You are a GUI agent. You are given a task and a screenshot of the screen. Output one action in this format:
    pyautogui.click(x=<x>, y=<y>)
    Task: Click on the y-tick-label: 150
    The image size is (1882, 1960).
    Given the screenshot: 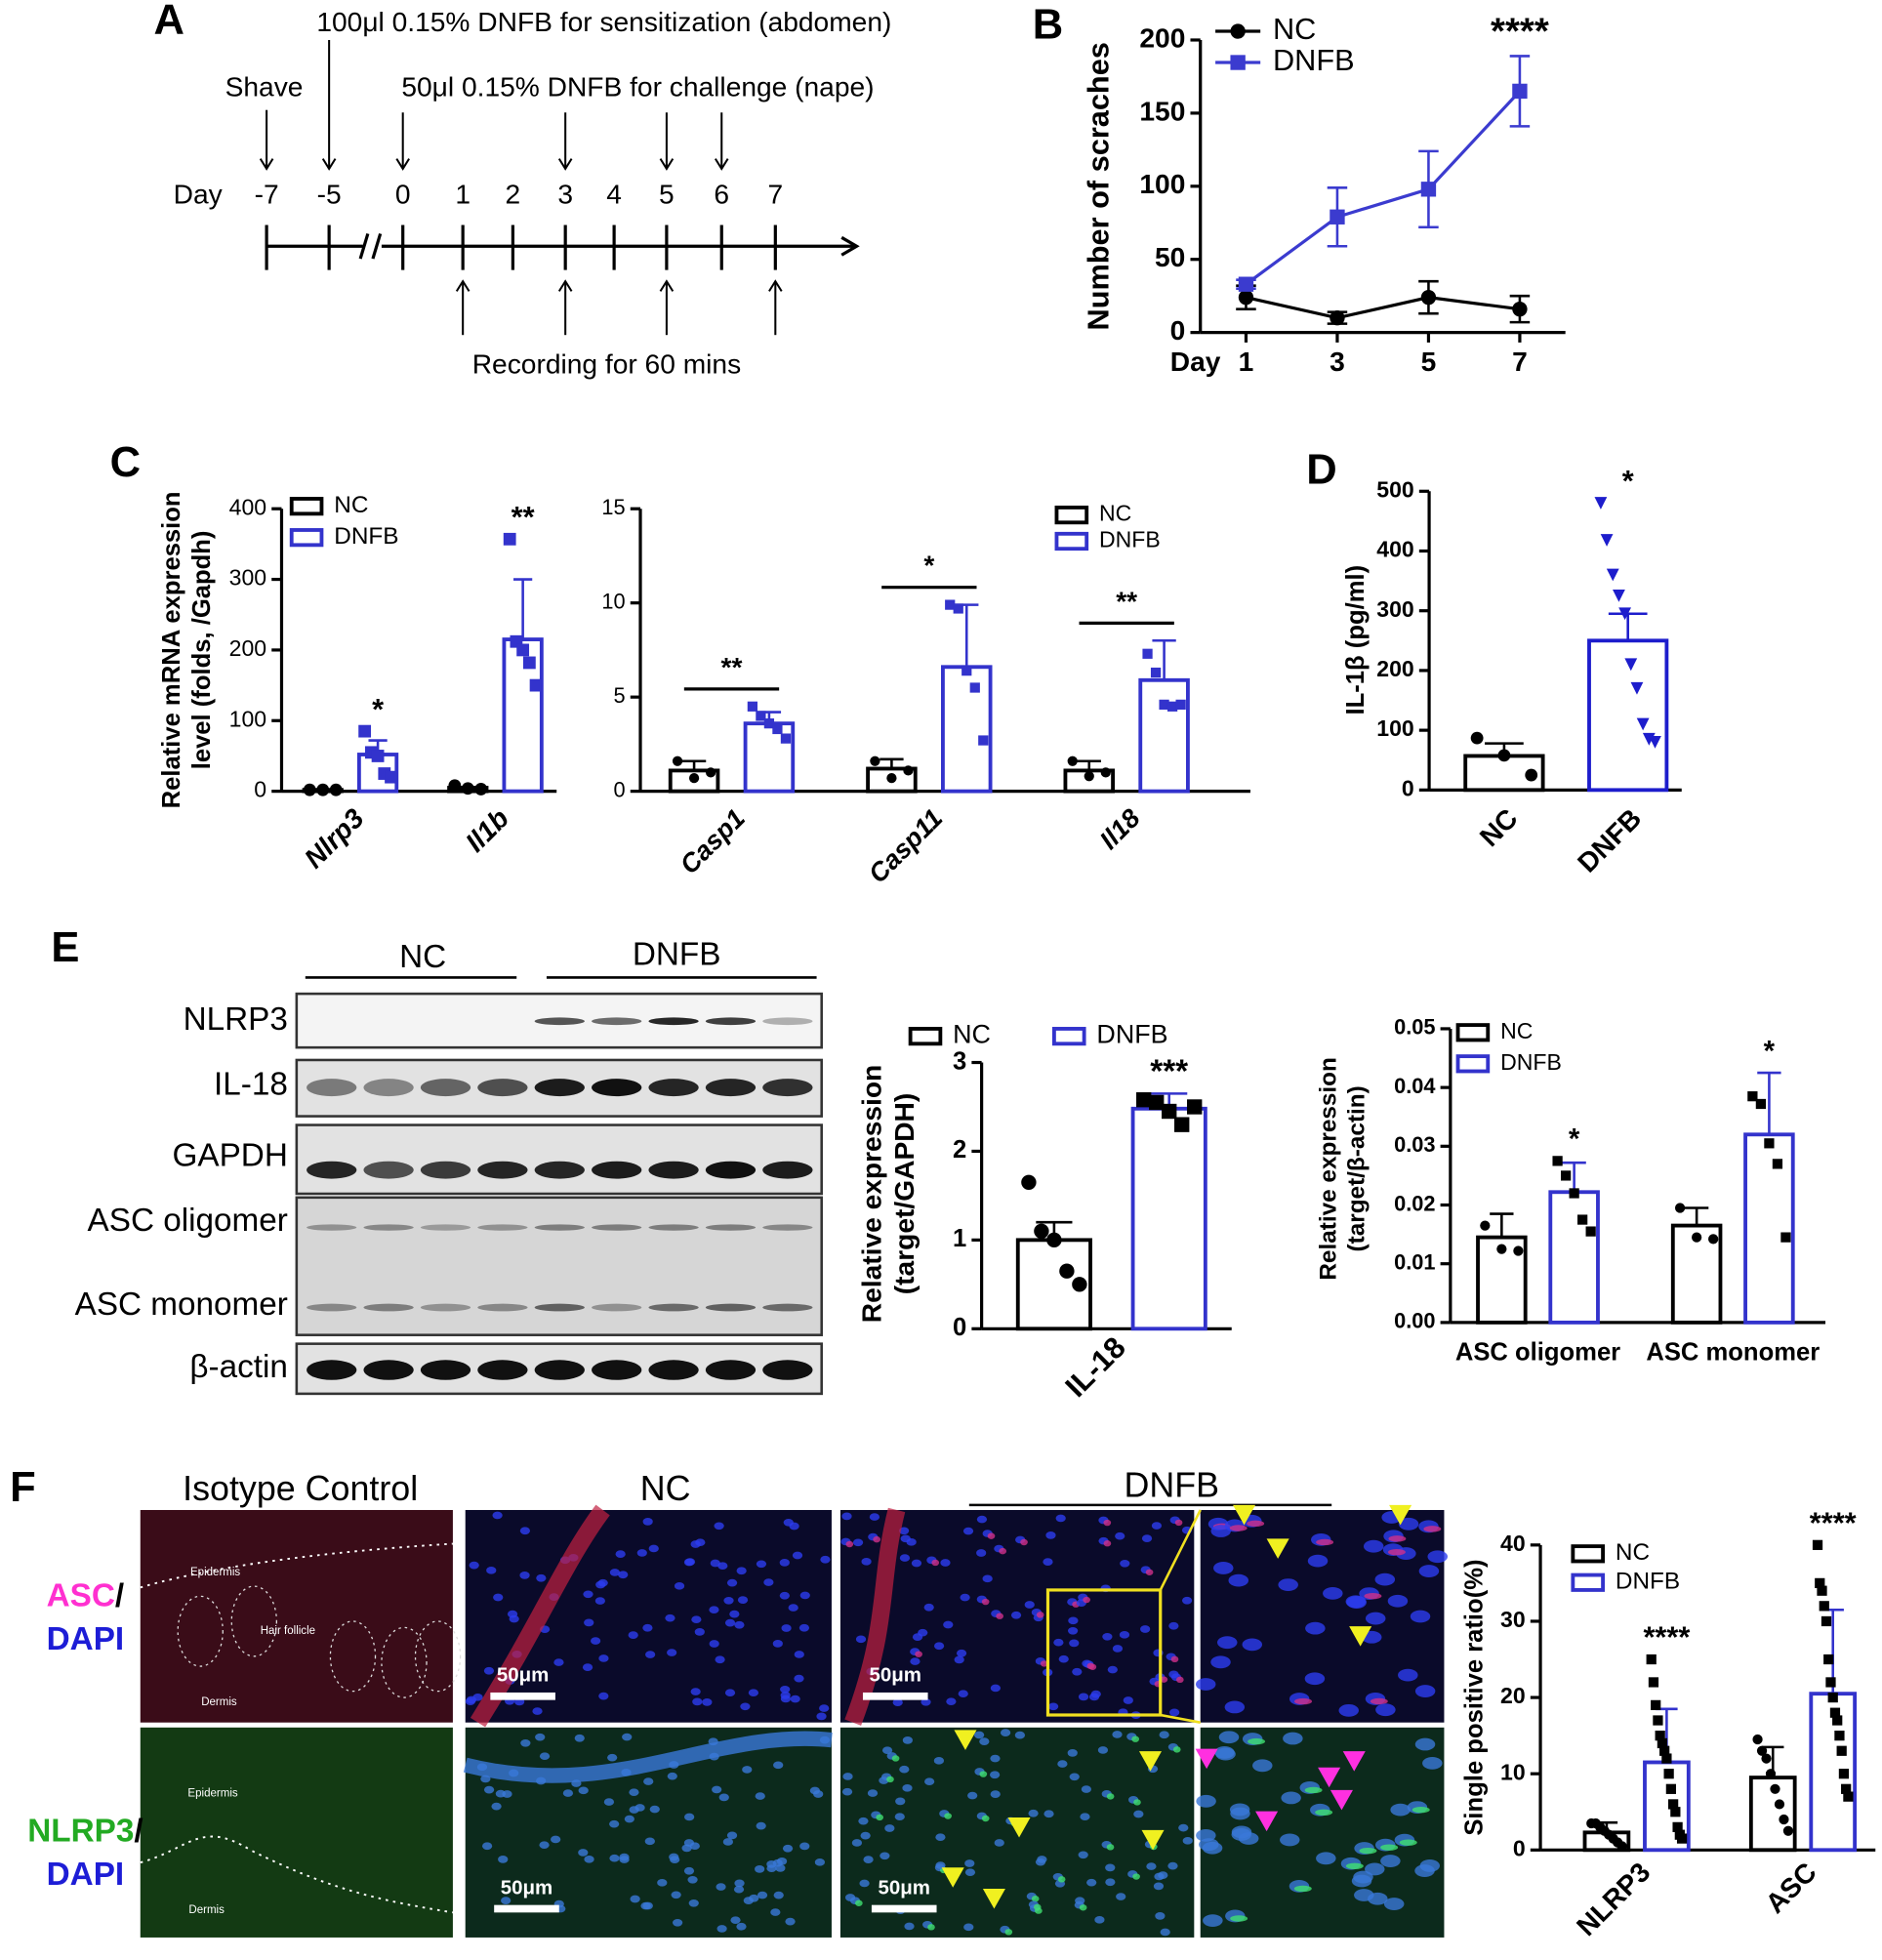 What is the action you would take?
    pyautogui.click(x=1162, y=111)
    